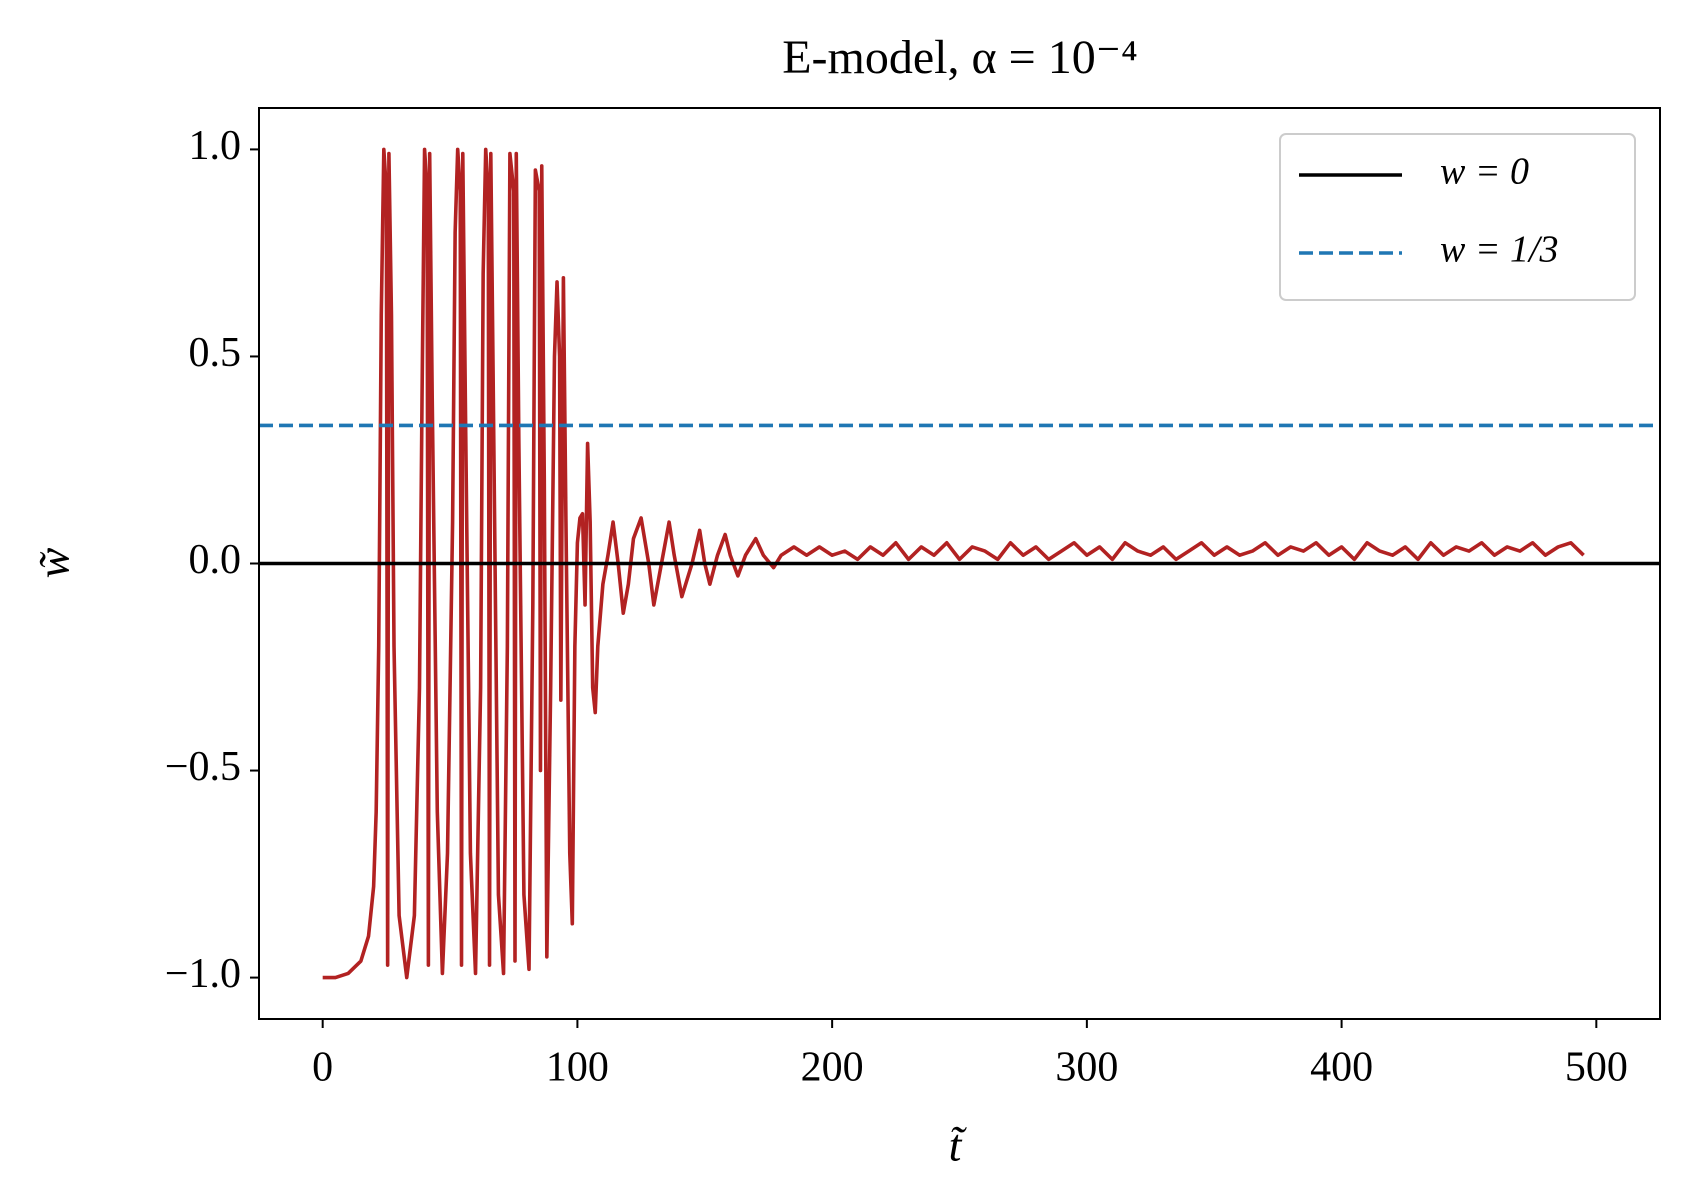 The width and height of the screenshot is (1682, 1201). Describe the element at coordinates (577, 1068) in the screenshot. I see `x-tick-label: 100` at that location.